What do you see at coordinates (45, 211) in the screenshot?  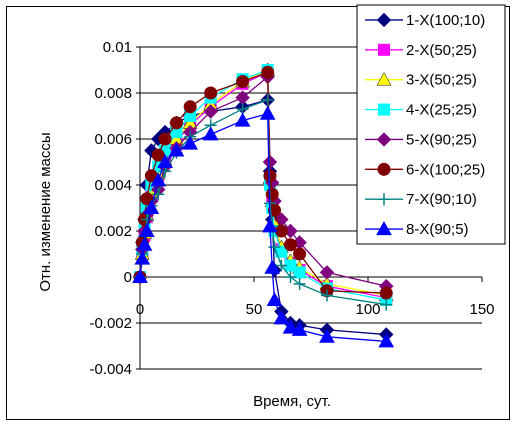 I see `y-axis-title: Отн. изменение массы` at bounding box center [45, 211].